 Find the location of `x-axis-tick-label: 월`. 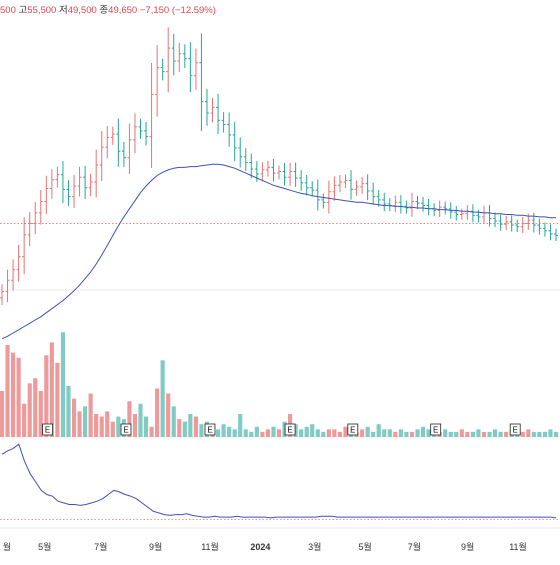

x-axis-tick-label: 월 is located at coordinates (7, 546).